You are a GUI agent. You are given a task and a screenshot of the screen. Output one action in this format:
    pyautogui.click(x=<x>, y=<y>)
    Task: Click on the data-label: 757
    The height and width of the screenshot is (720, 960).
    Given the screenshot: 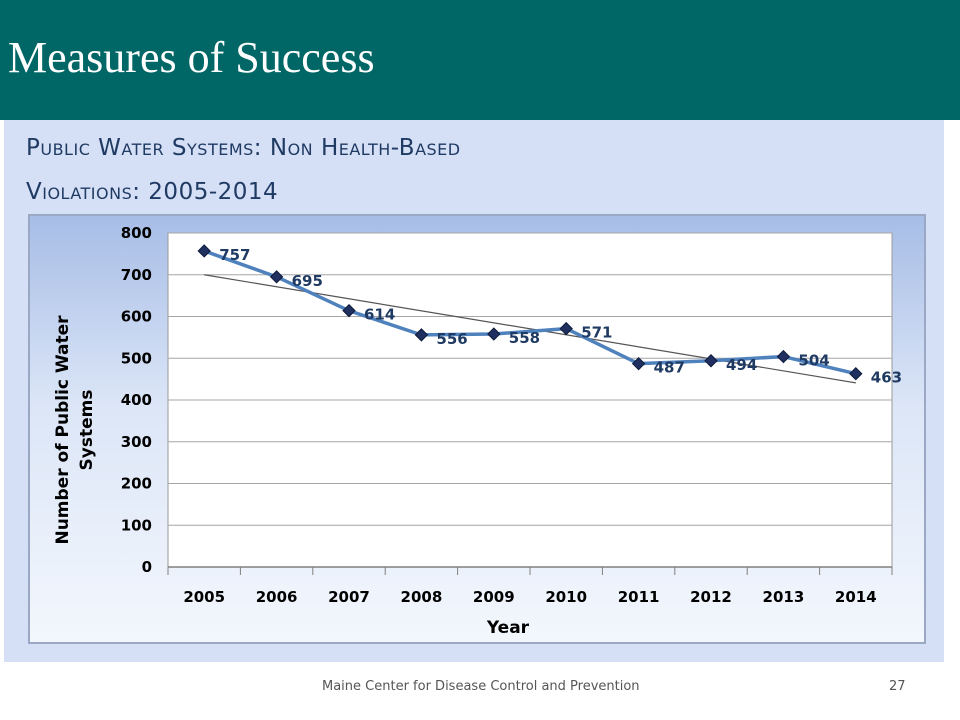 What is the action you would take?
    pyautogui.click(x=234, y=255)
    